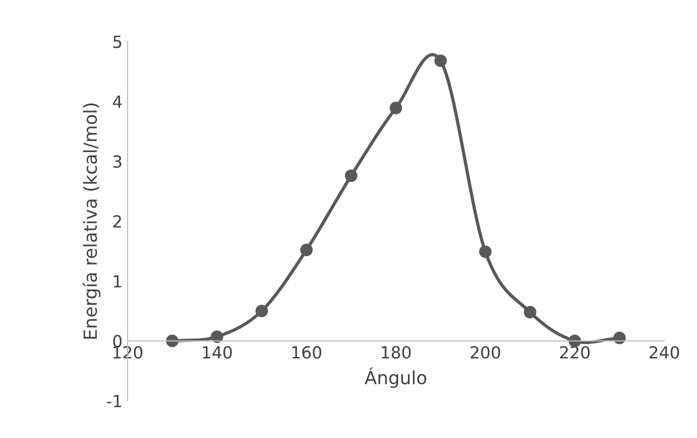 The width and height of the screenshot is (697, 438). What do you see at coordinates (117, 161) in the screenshot?
I see `y-tick-label: 3` at bounding box center [117, 161].